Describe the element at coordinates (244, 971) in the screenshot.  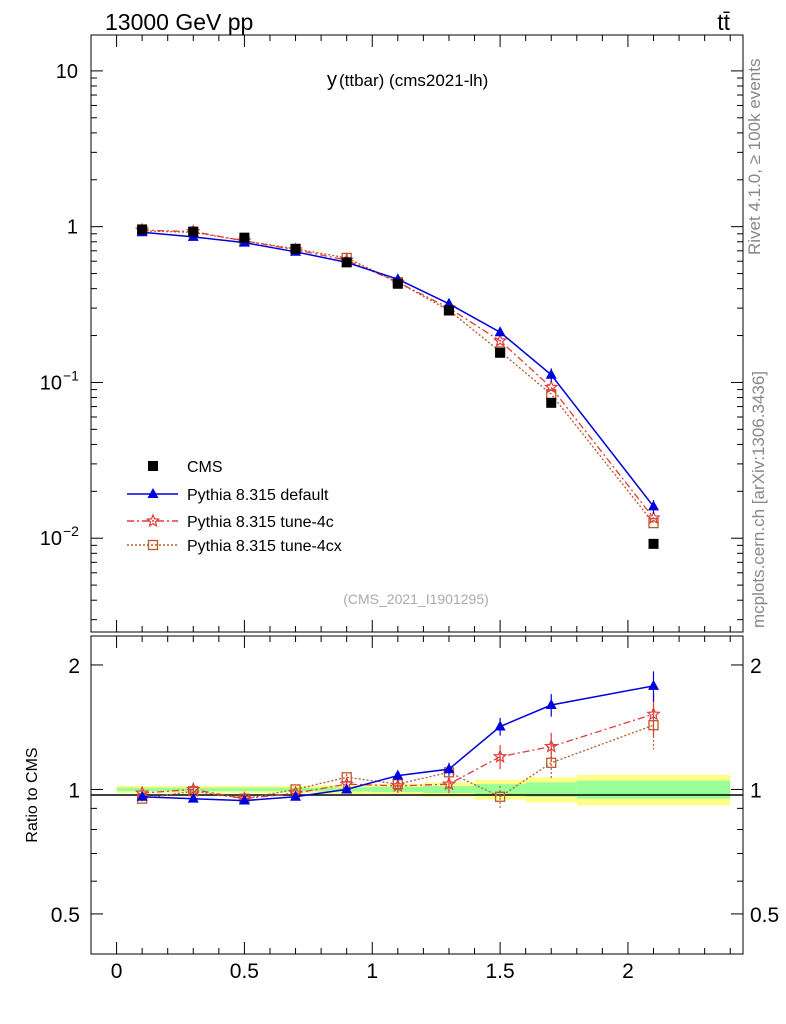
I see `x-tick-label: 0.5` at that location.